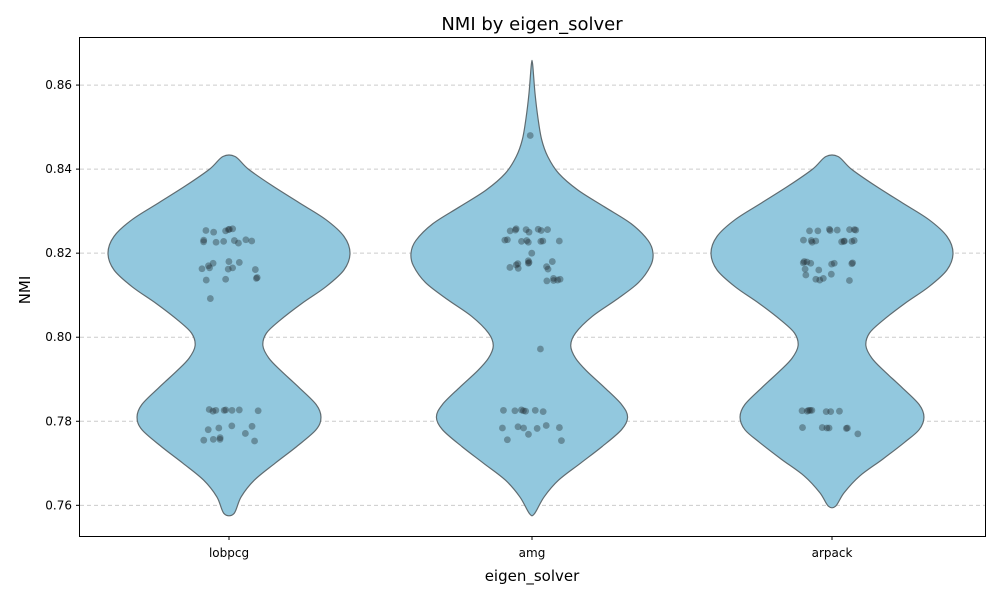  Describe the element at coordinates (832, 331) in the screenshot. I see `violin-arpack` at that location.